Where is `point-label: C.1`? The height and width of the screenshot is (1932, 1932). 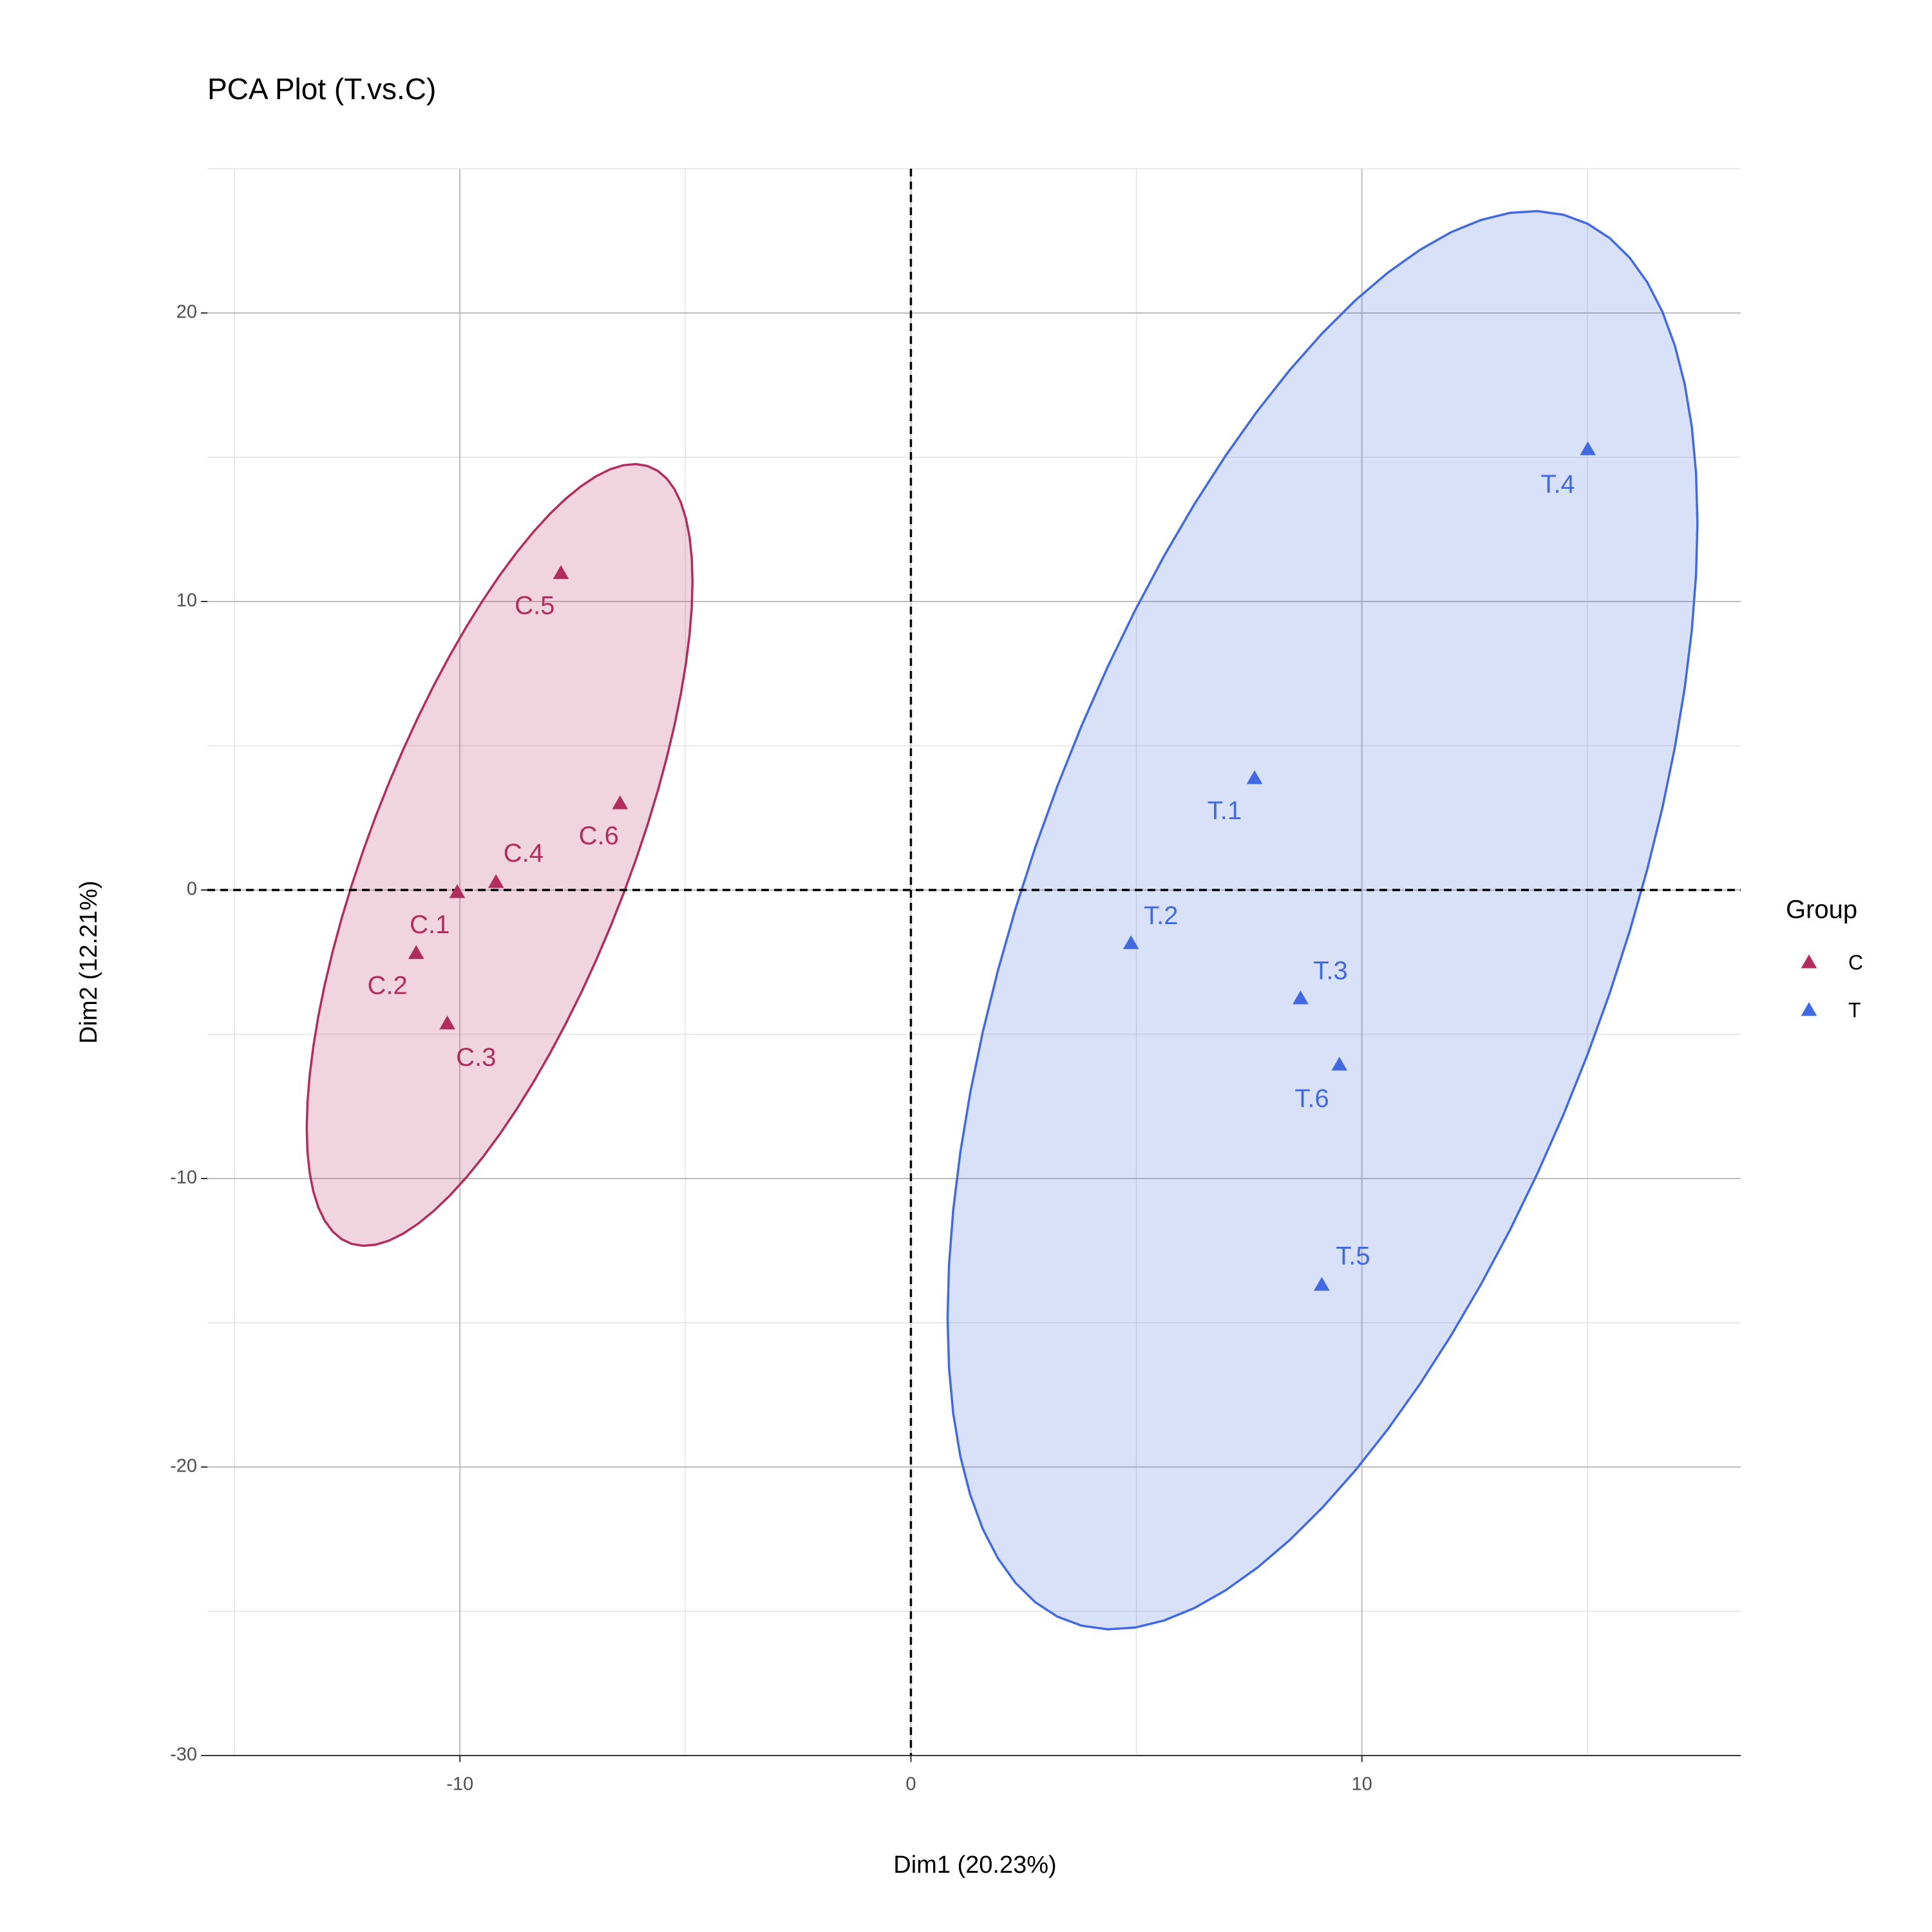 point-label: C.1 is located at coordinates (430, 925).